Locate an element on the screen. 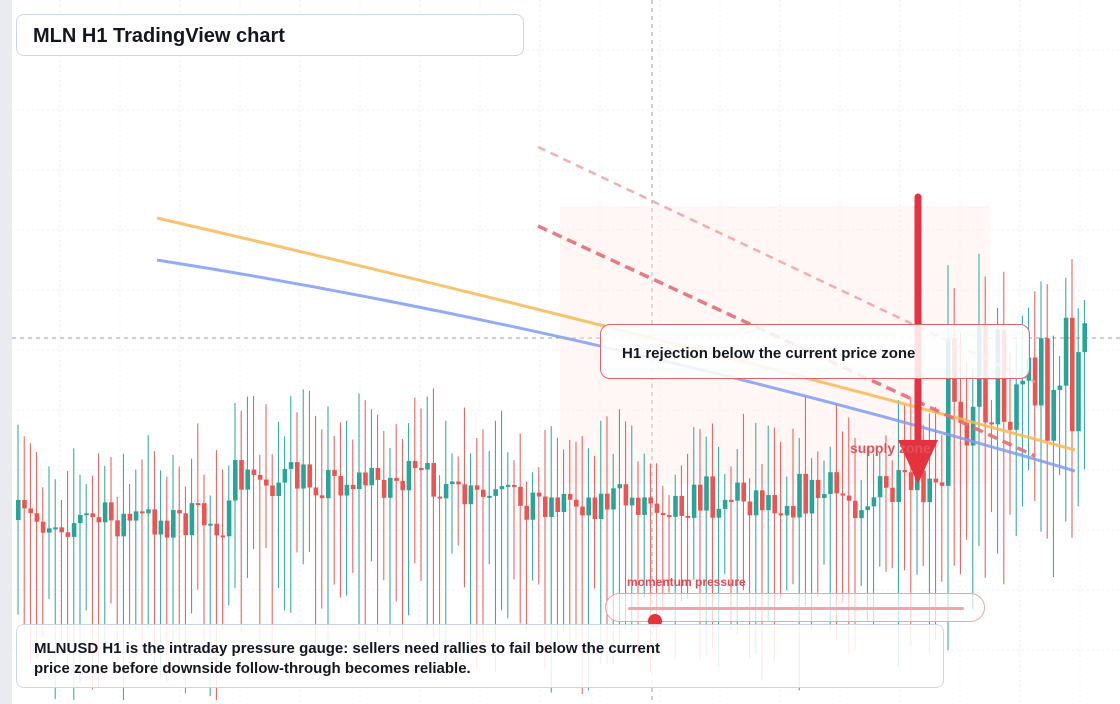 The image size is (1120, 704). gauge-track is located at coordinates (796, 617).